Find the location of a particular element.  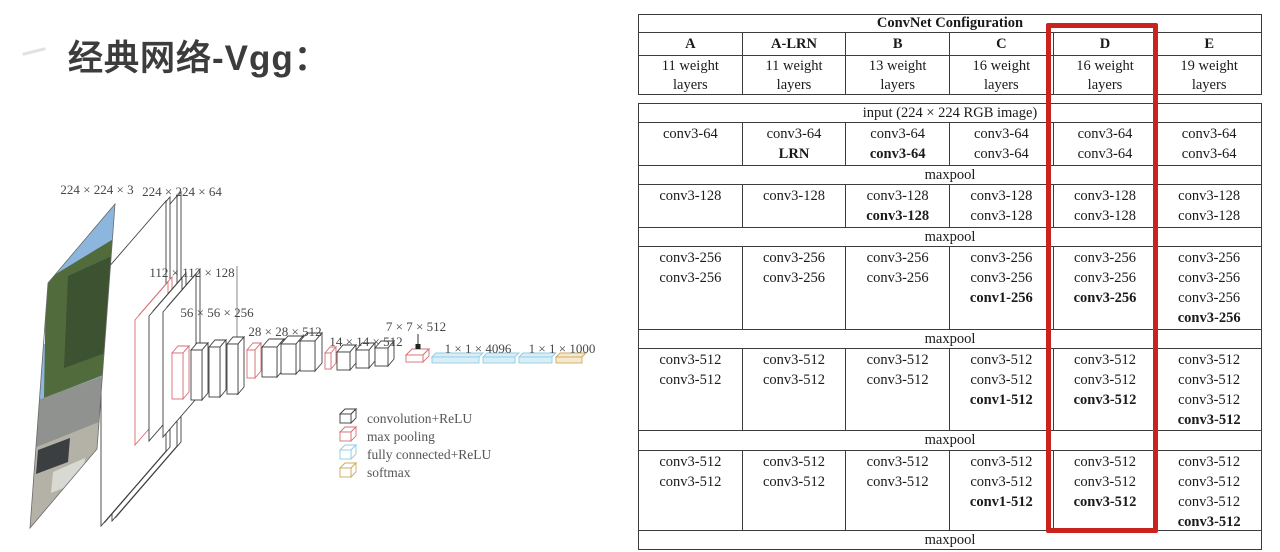

table-cell: conv3-64 LRN is located at coordinates (795, 144).